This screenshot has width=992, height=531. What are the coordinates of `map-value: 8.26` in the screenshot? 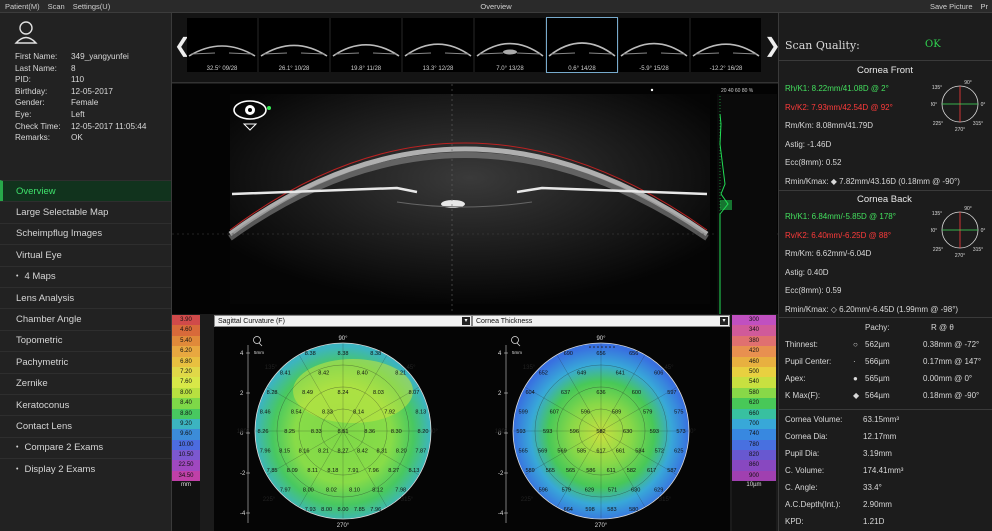 It's located at (263, 432).